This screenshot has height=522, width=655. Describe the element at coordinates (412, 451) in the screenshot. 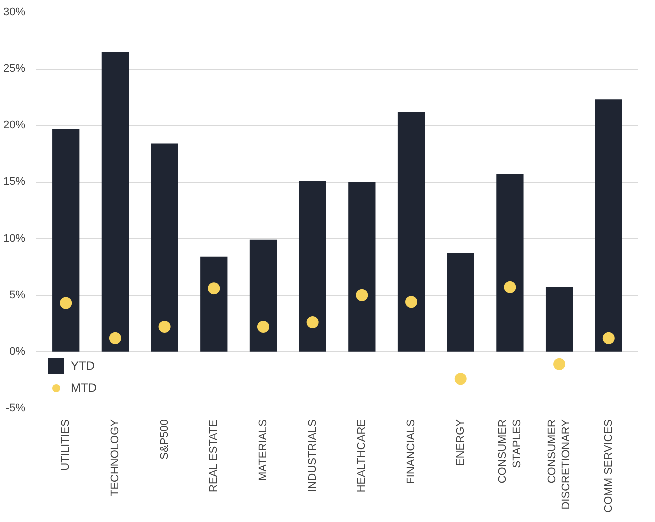

I see `x-tick-label: FINANCIALS` at that location.